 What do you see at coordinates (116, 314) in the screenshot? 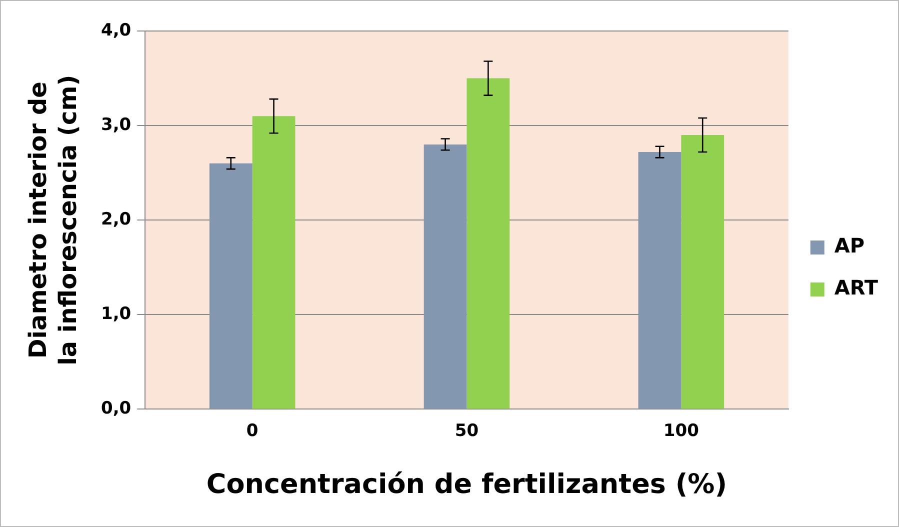
I see `y-tick-label: 1,0` at bounding box center [116, 314].